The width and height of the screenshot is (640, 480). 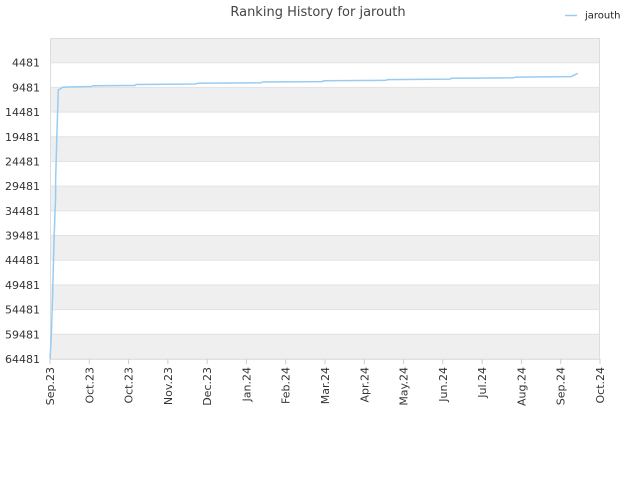 What do you see at coordinates (600, 385) in the screenshot?
I see `x-tick-label: Oct.24` at bounding box center [600, 385].